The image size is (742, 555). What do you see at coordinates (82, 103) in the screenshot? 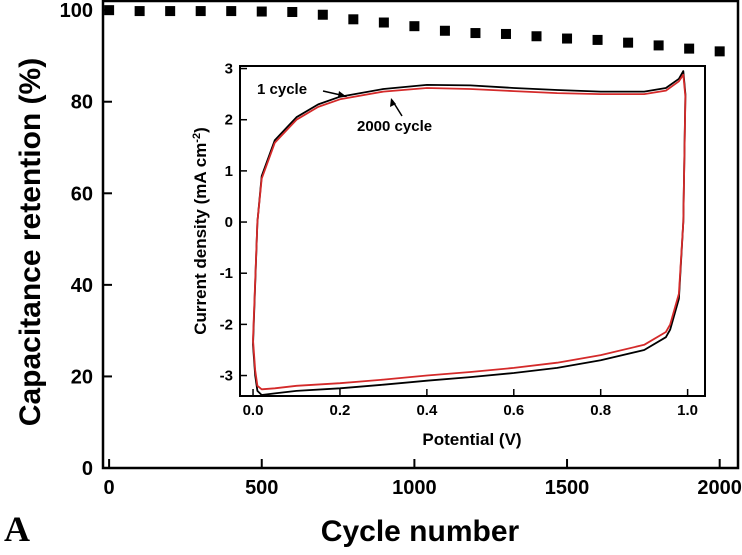
I see `main-y-tick-label: 80` at bounding box center [82, 103].